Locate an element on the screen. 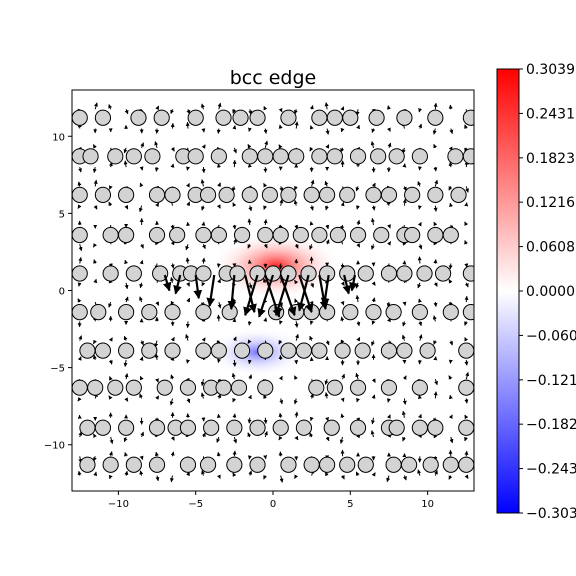 The image size is (576, 576). x-tick-label: 10 is located at coordinates (427, 504).